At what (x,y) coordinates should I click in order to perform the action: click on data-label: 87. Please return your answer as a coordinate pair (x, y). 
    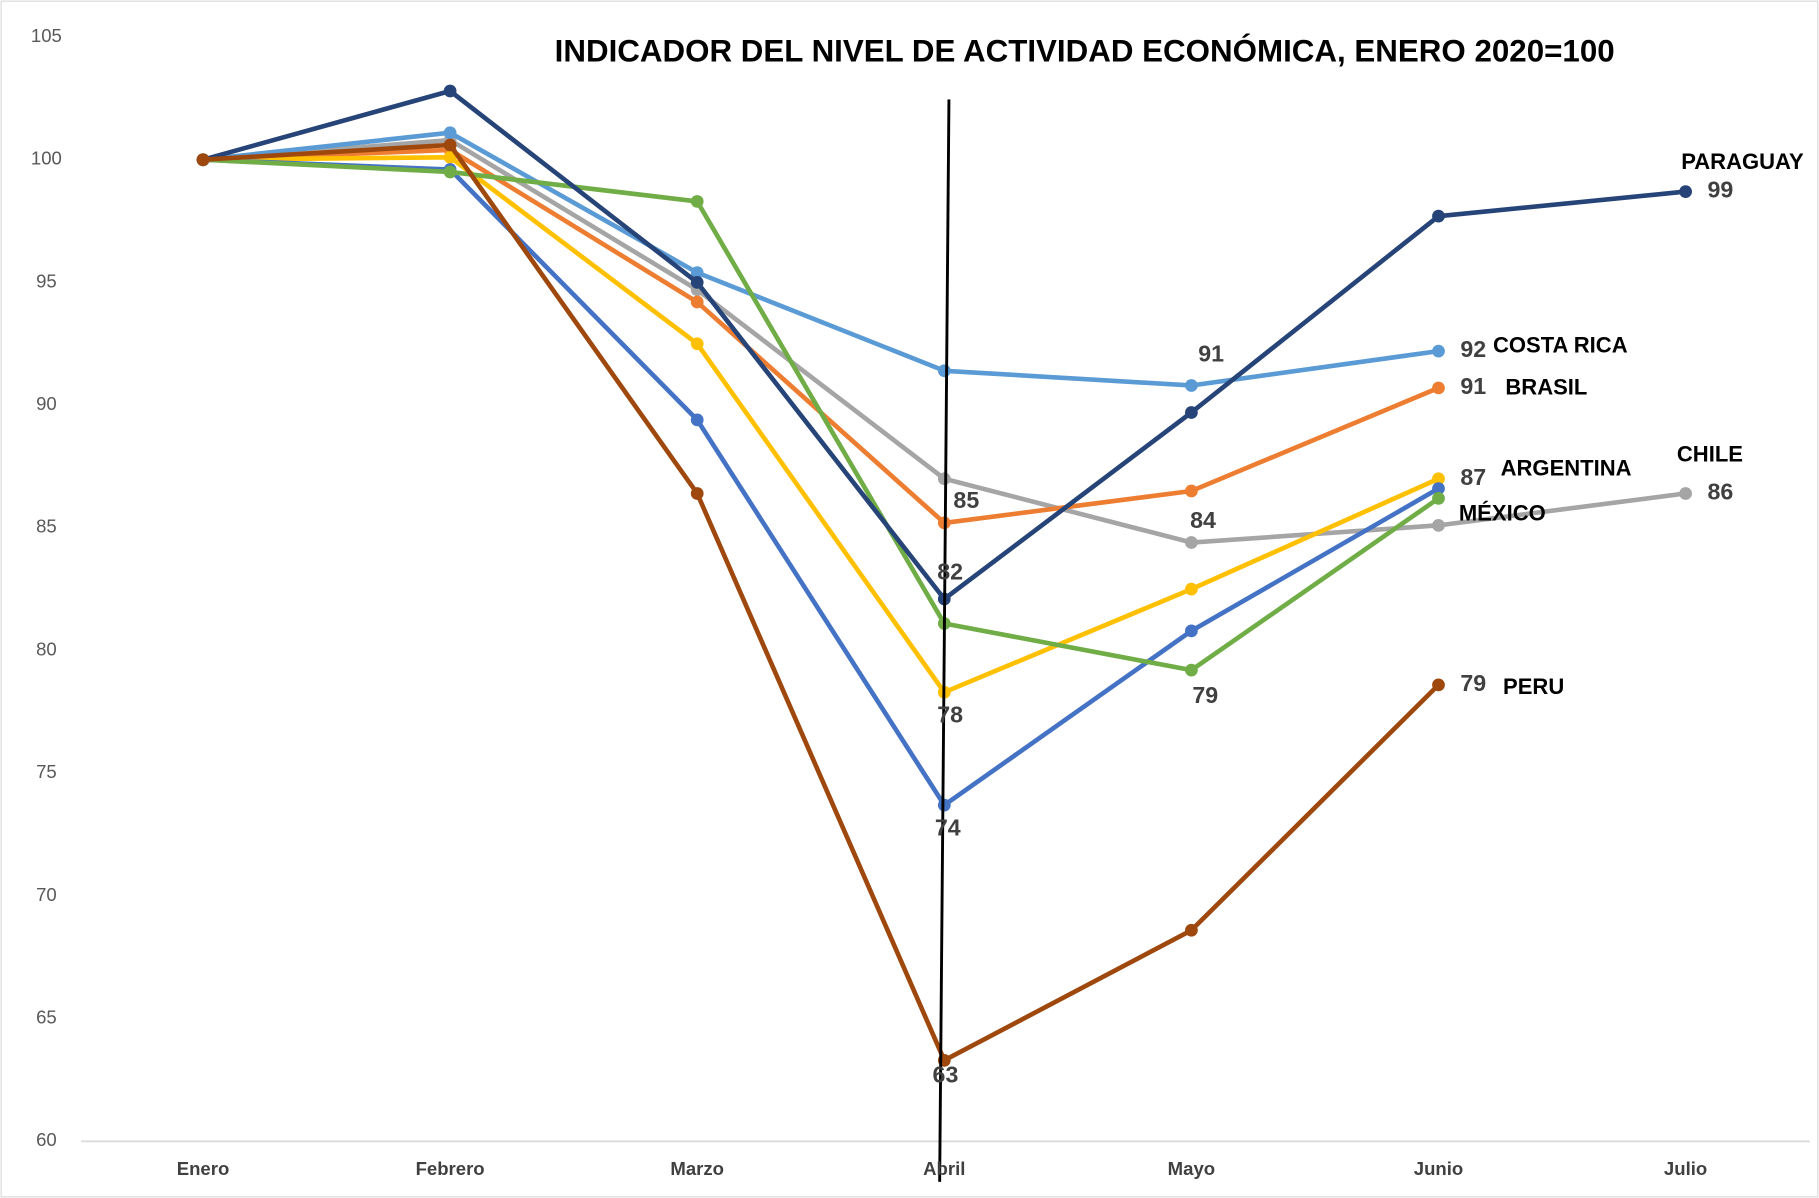
    Looking at the image, I should click on (1473, 477).